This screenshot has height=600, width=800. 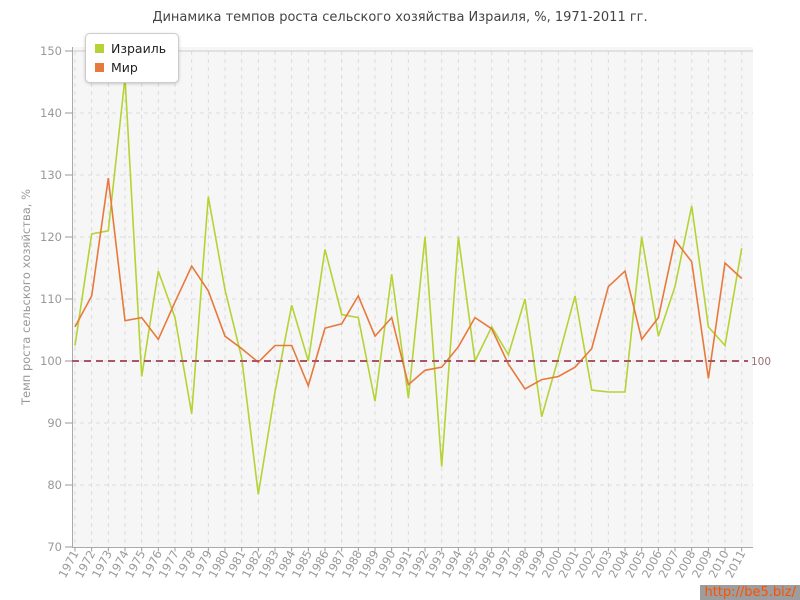 I want to click on world-series-swatch, so click(x=99, y=67).